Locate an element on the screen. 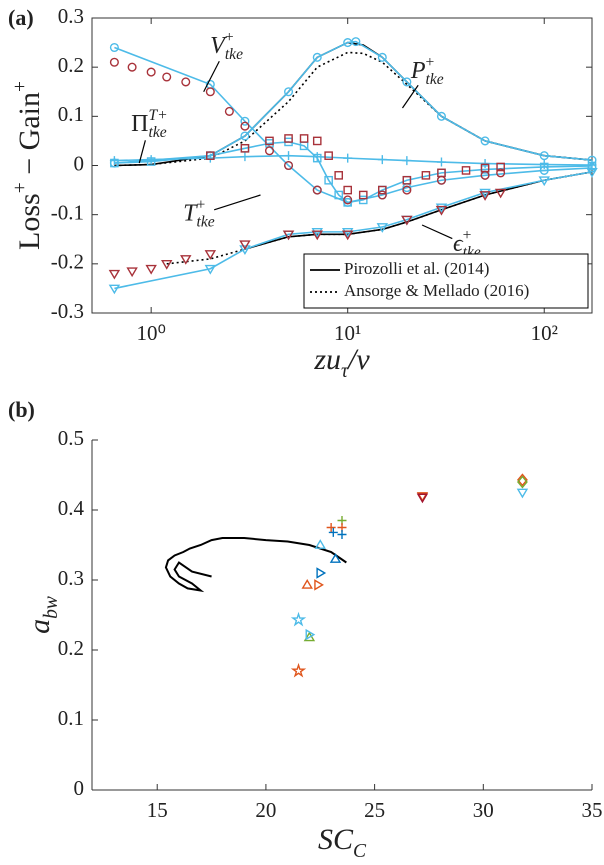 This screenshot has width=604, height=865. label-part: T is located at coordinates (190, 213).